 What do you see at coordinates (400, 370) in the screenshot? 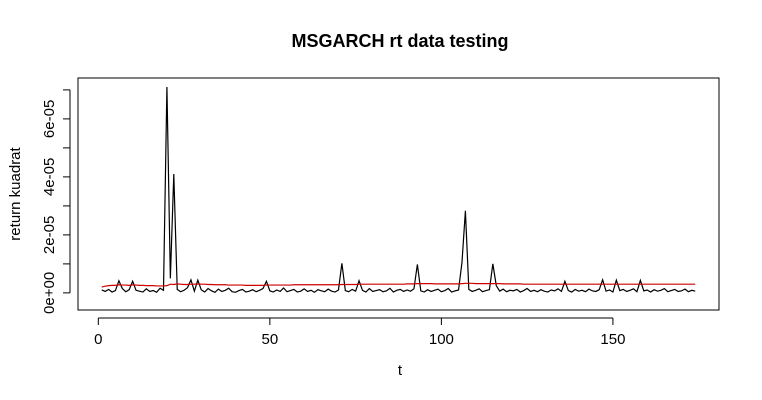
I see `x-axis-label: t` at bounding box center [400, 370].